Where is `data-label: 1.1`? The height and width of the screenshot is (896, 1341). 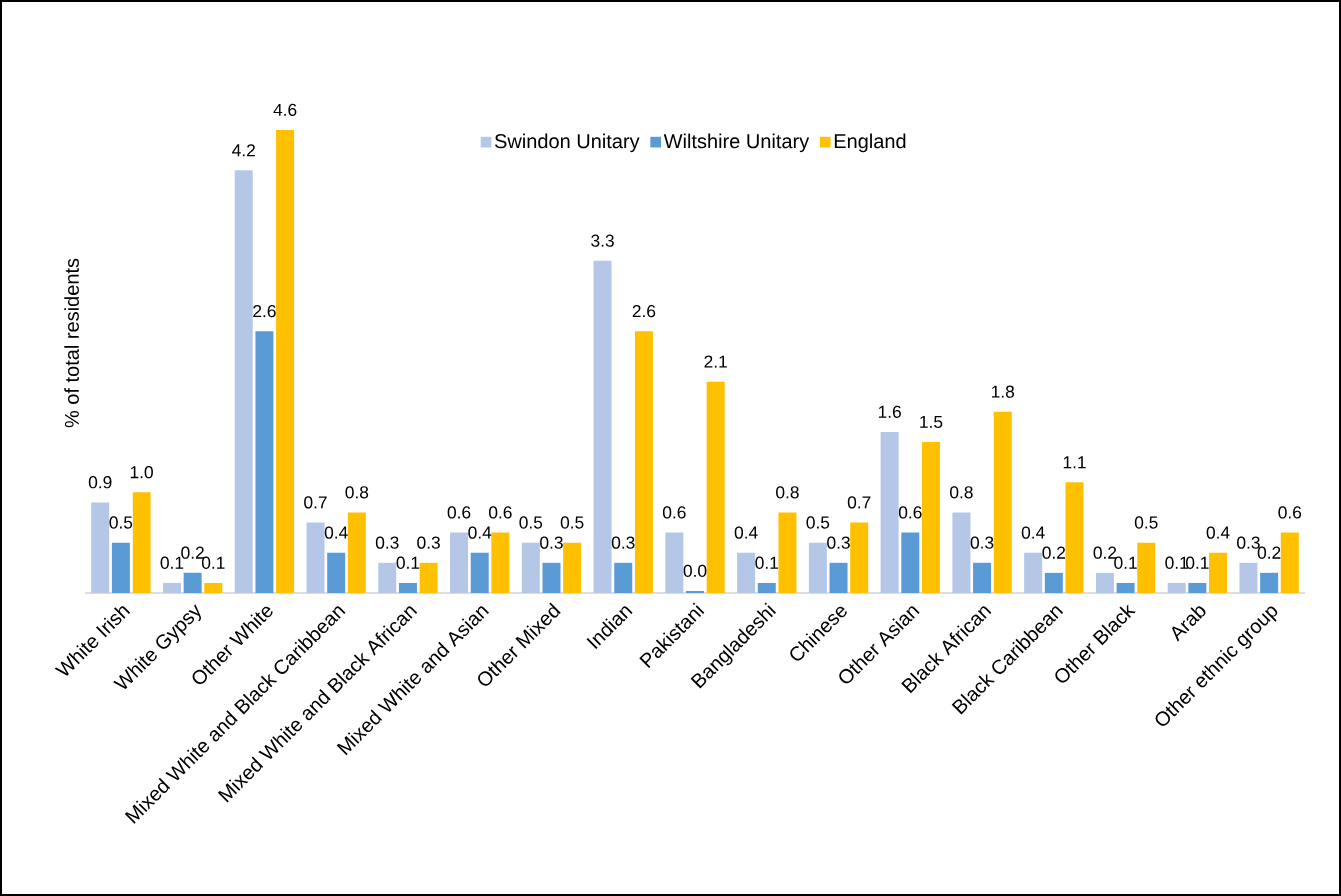
data-label: 1.1 is located at coordinates (1074, 462).